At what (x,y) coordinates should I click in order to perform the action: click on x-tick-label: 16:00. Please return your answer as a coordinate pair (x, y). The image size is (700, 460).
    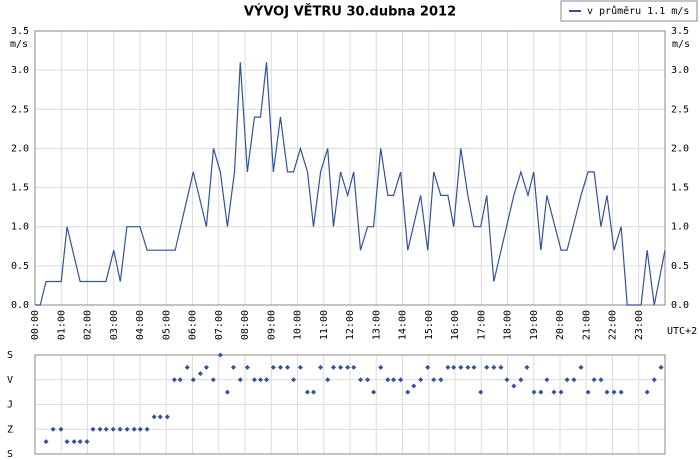
    Looking at the image, I should click on (455, 325).